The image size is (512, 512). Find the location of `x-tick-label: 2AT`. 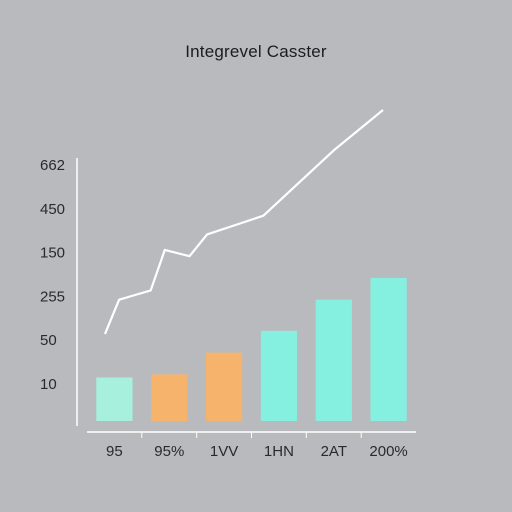

x-tick-label: 2AT is located at coordinates (334, 451).